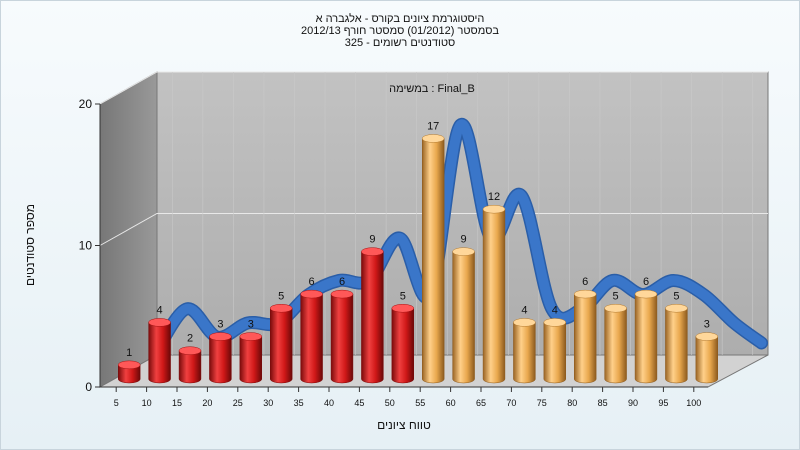 The width and height of the screenshot is (800, 450). What do you see at coordinates (663, 403) in the screenshot?
I see `x-tick-label: 95` at bounding box center [663, 403].